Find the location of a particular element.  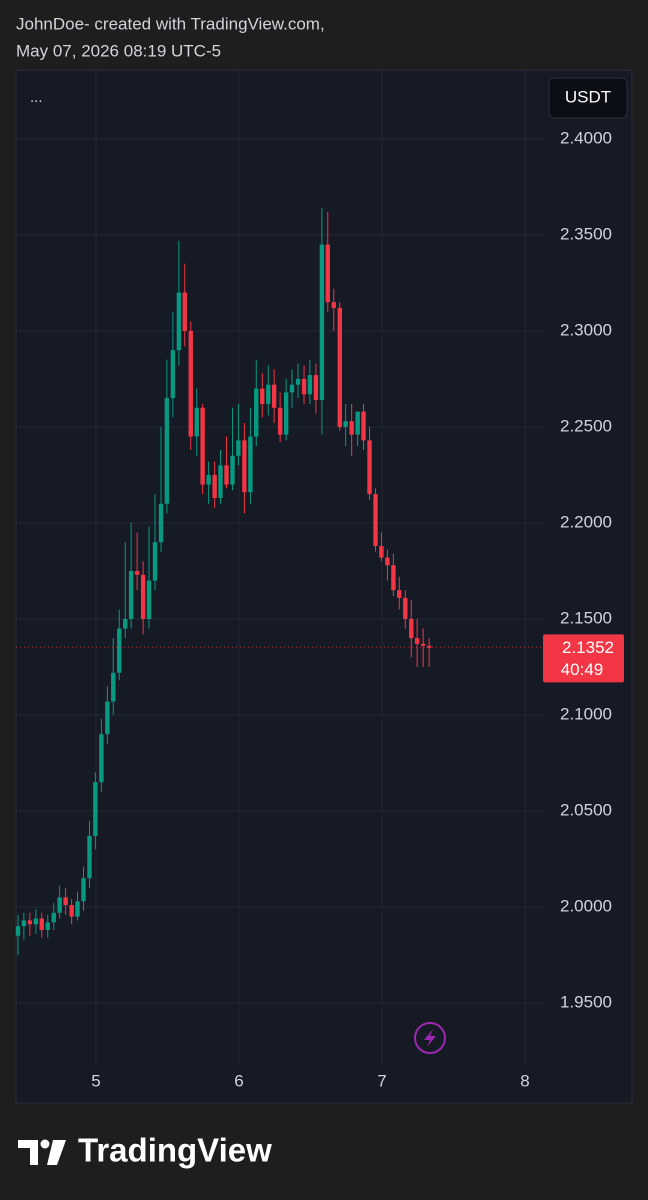

y-tick-label: 2.3500 is located at coordinates (586, 233).